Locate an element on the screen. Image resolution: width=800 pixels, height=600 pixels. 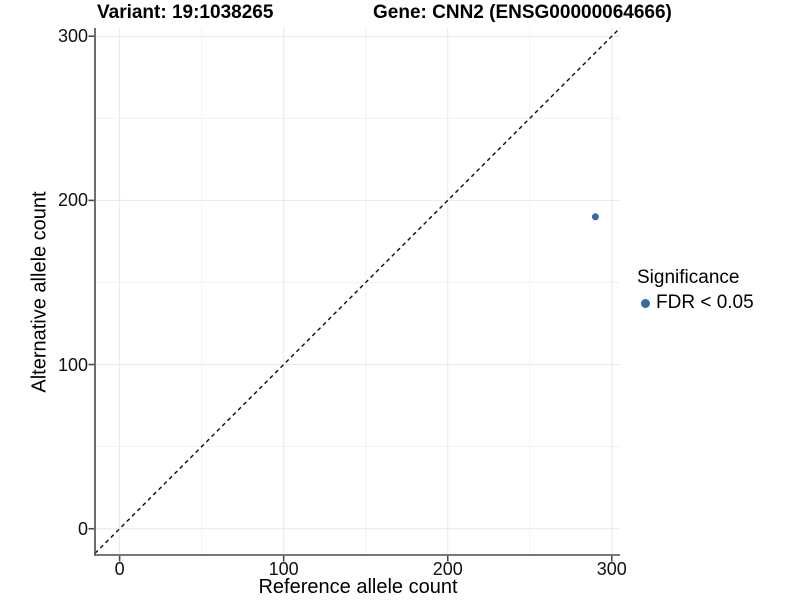
legend-title: Significance is located at coordinates (688, 277).